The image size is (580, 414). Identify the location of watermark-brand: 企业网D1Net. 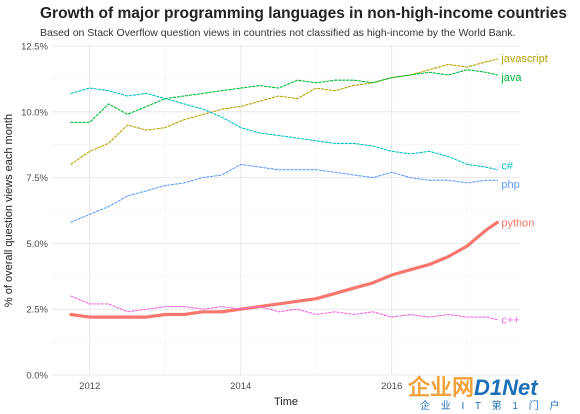
(473, 386).